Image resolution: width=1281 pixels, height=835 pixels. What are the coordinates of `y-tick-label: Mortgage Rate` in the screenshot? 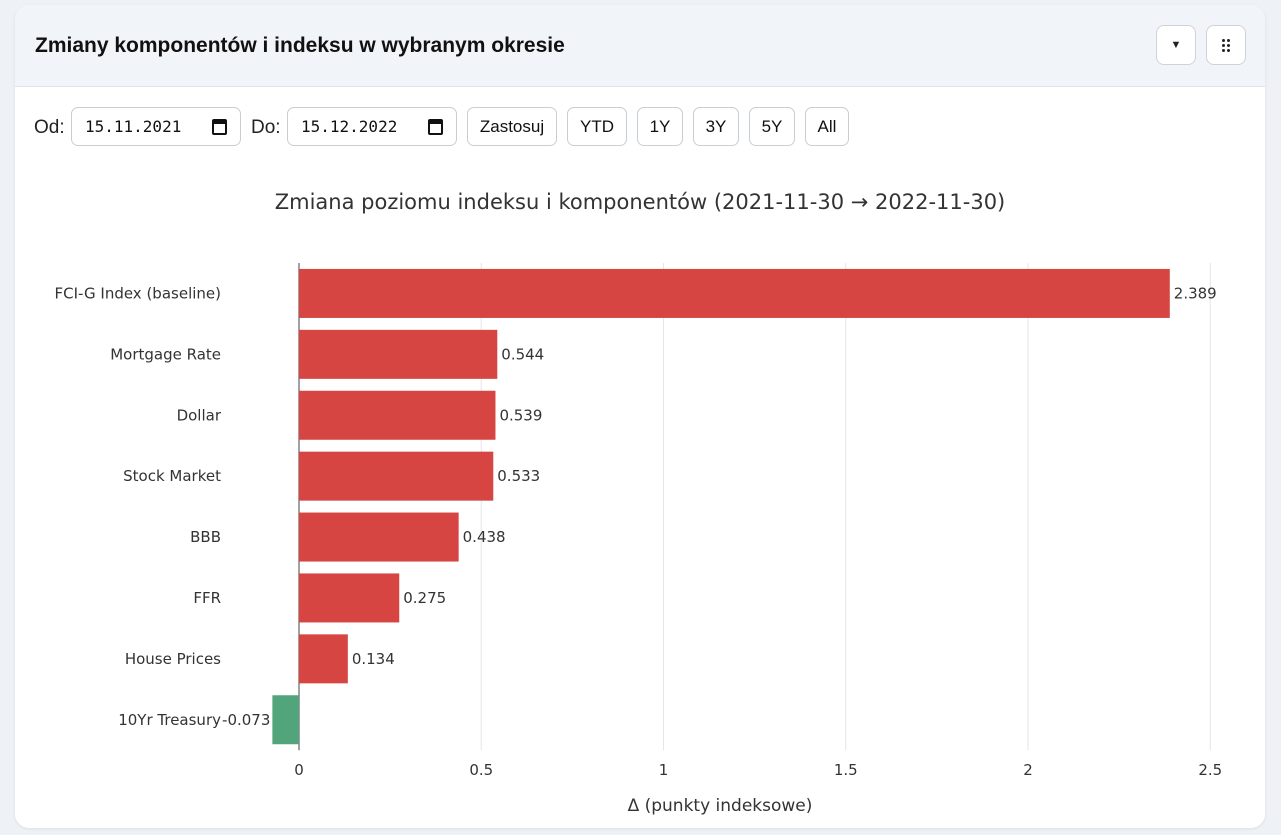 It's located at (165, 354).